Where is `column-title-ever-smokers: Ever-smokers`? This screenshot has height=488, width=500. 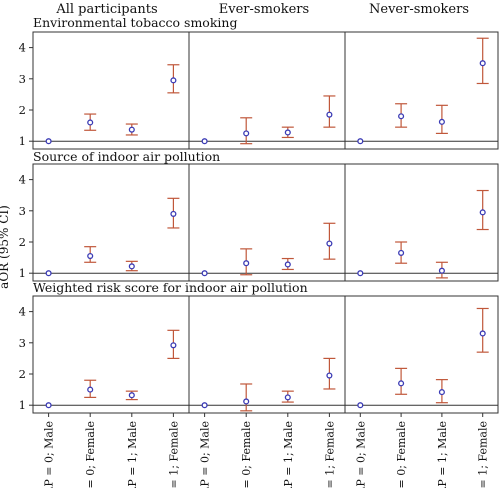 column-title-ever-smokers: Ever-smokers is located at coordinates (264, 9).